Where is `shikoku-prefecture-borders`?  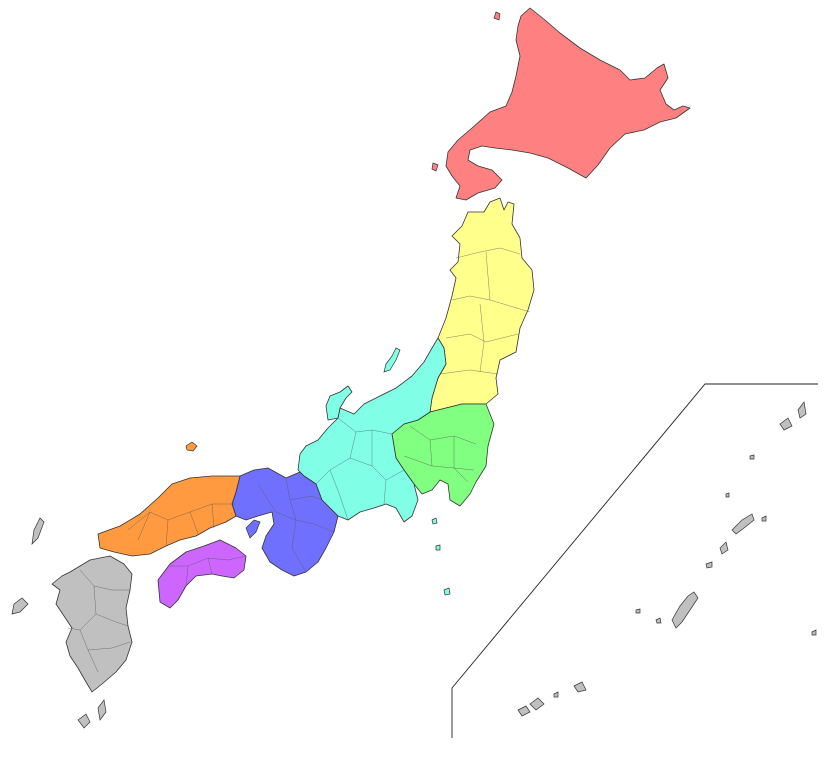 shikoku-prefecture-borders is located at coordinates (208, 571).